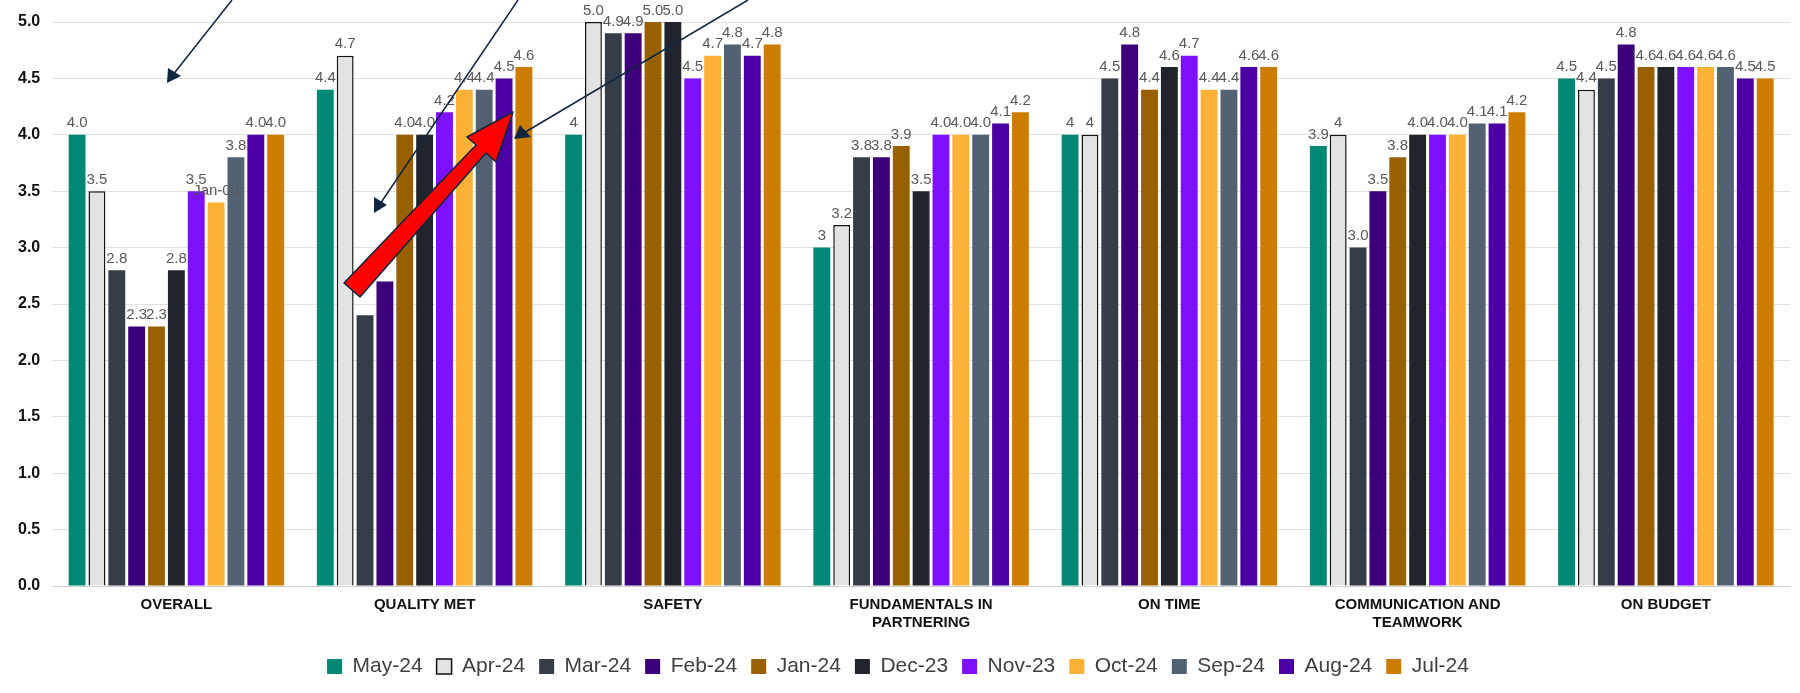  Describe the element at coordinates (424, 604) in the screenshot. I see `x-tick-label: QUALITY MET` at that location.